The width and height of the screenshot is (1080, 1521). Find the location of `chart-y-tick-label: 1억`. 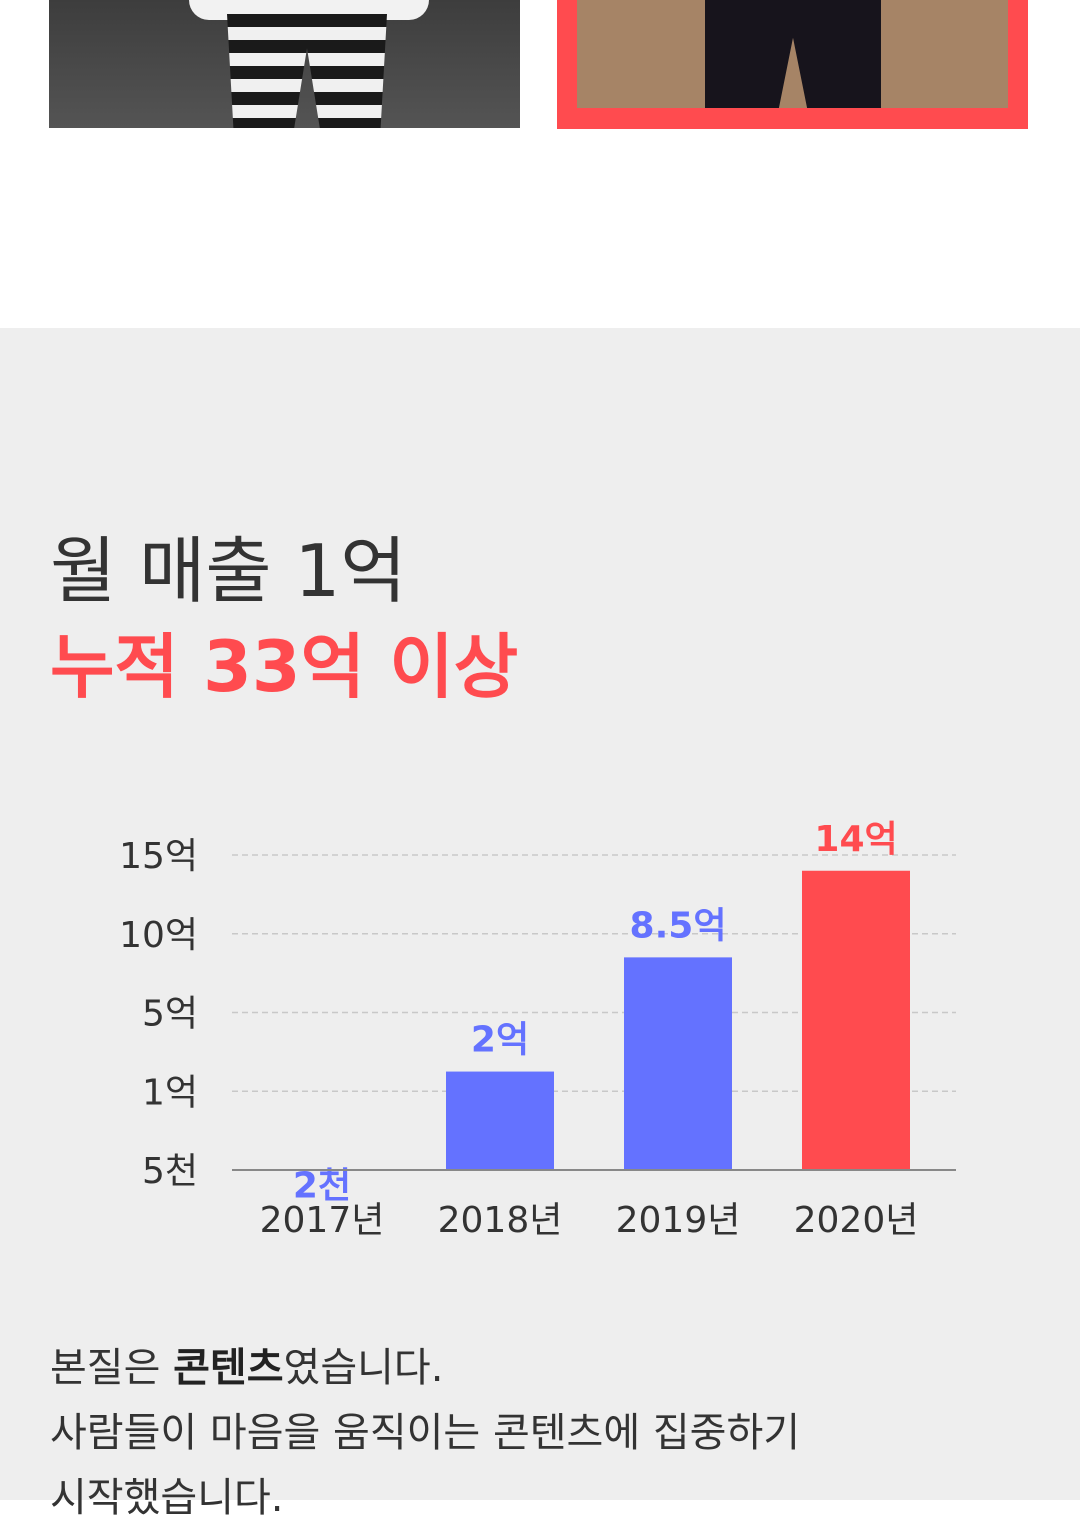

chart-y-tick-label: 1억 is located at coordinates (170, 1092).